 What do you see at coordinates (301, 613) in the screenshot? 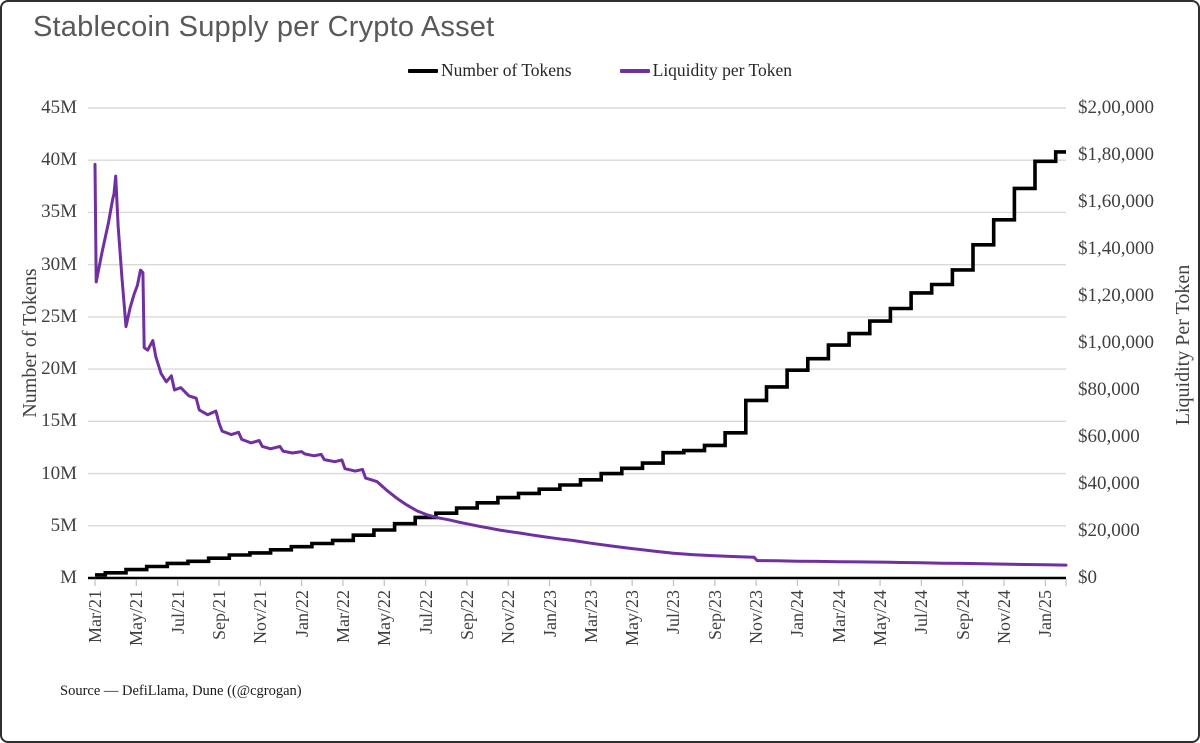
I see `x-axis-label: Jan/22` at bounding box center [301, 613].